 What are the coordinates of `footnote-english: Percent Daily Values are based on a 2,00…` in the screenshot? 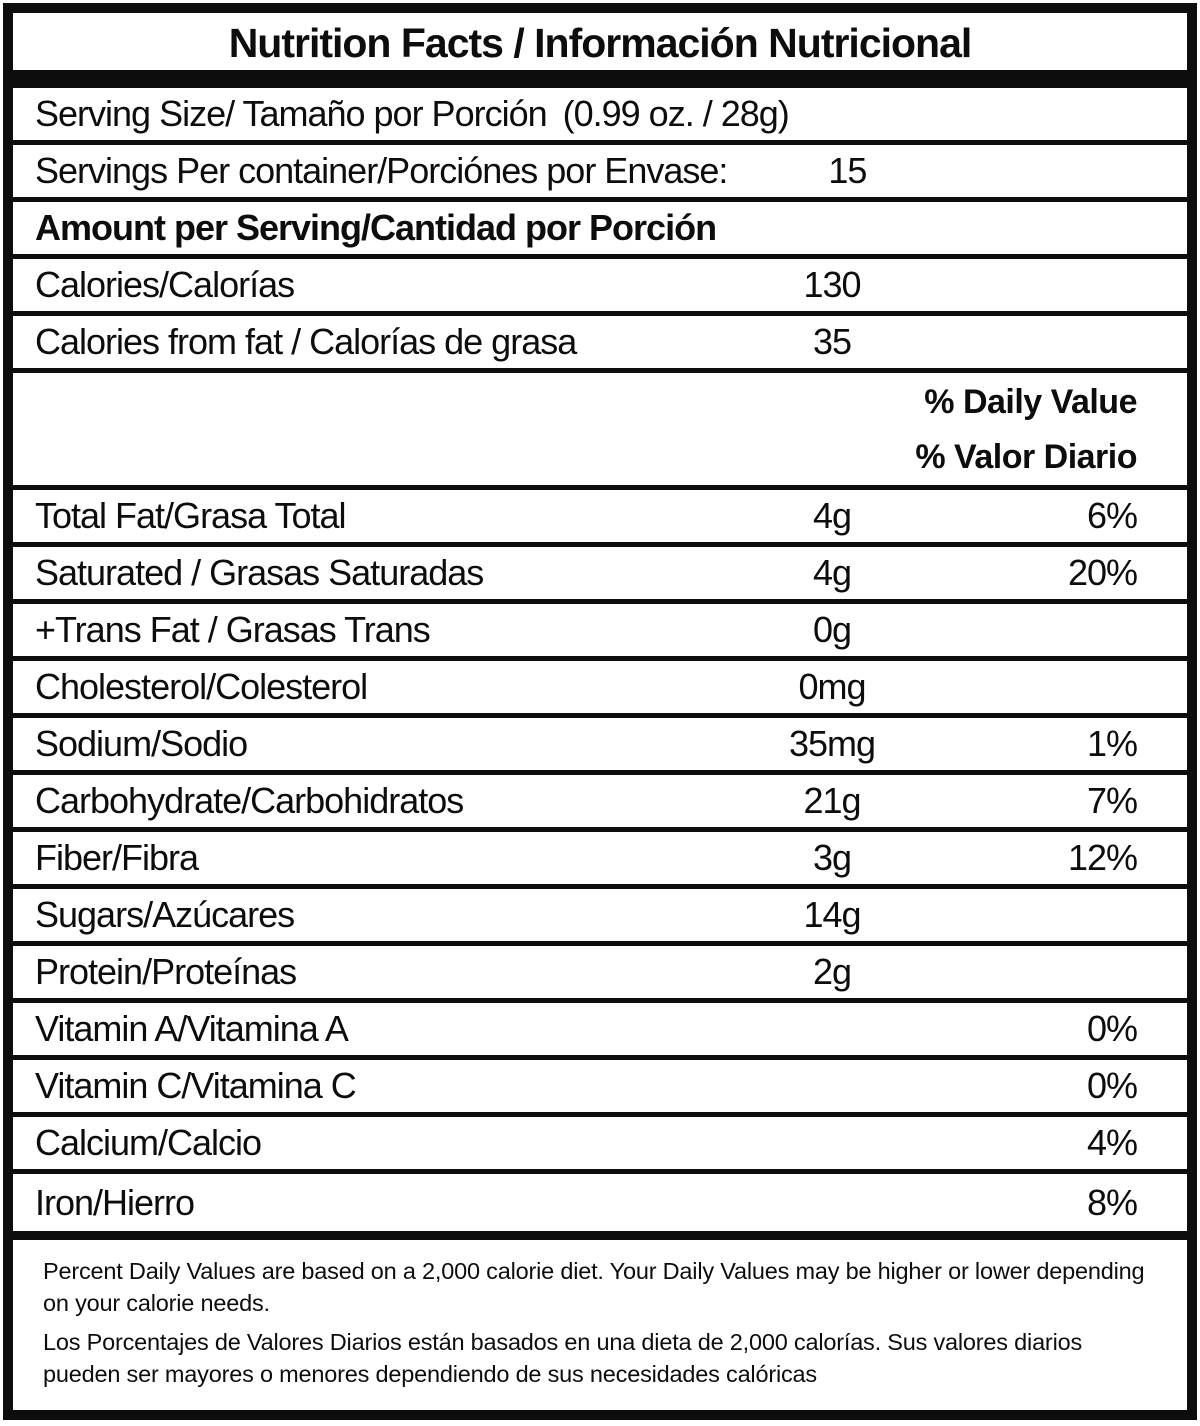 It's located at (594, 1287).